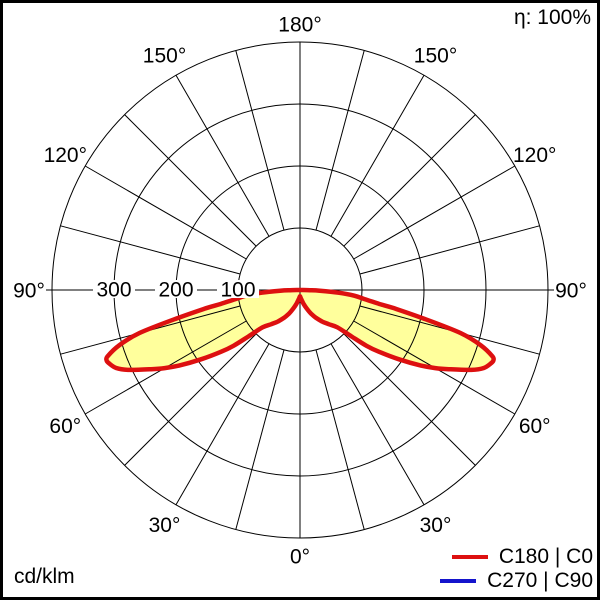 This screenshot has width=600, height=600. Describe the element at coordinates (44, 576) in the screenshot. I see `unit-label: cd/klm` at that location.